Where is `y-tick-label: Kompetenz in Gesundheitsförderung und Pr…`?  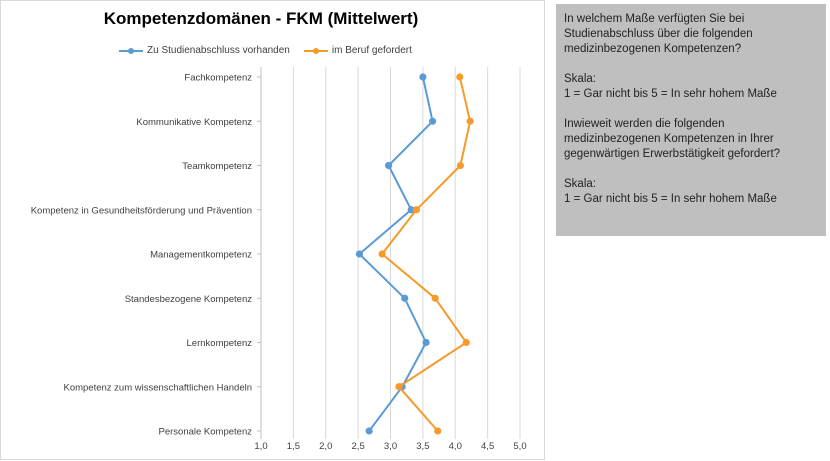
y-tick-label: Kompetenz in Gesundheitsförderung und Pr… is located at coordinates (141, 210).